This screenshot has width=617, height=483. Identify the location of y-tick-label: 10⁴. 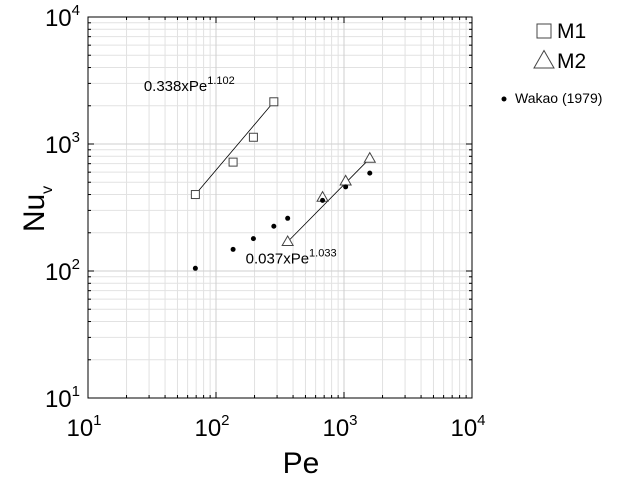
(62, 17).